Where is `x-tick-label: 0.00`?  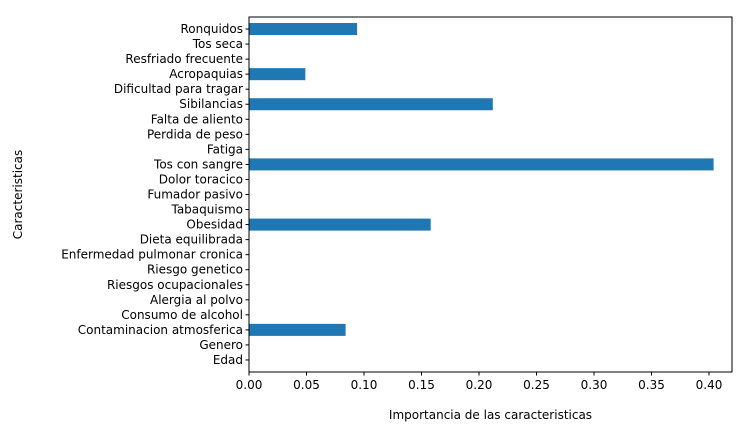 x-tick-label: 0.00 is located at coordinates (249, 385).